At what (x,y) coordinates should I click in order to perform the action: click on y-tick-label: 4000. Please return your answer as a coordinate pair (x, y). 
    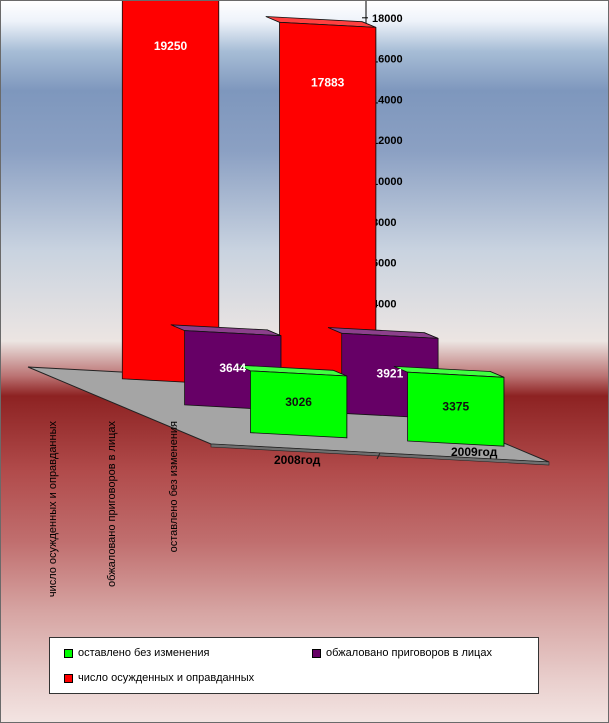
    Looking at the image, I should click on (384, 304).